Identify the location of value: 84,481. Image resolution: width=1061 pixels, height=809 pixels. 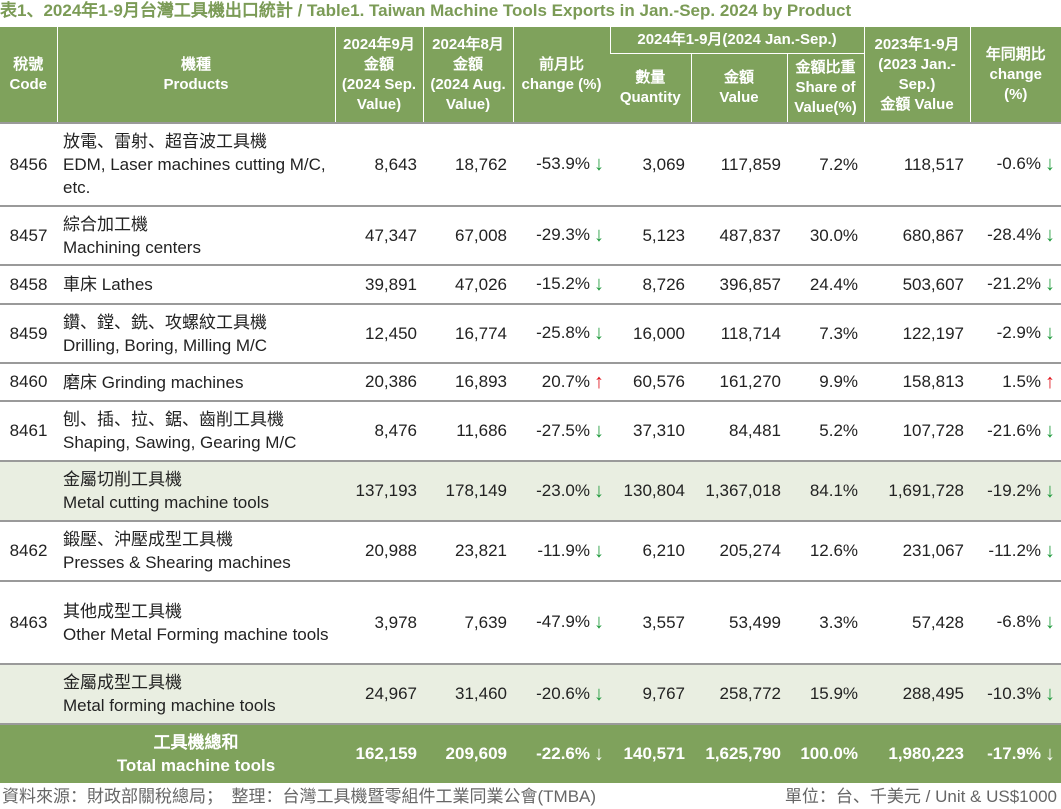
(739, 430).